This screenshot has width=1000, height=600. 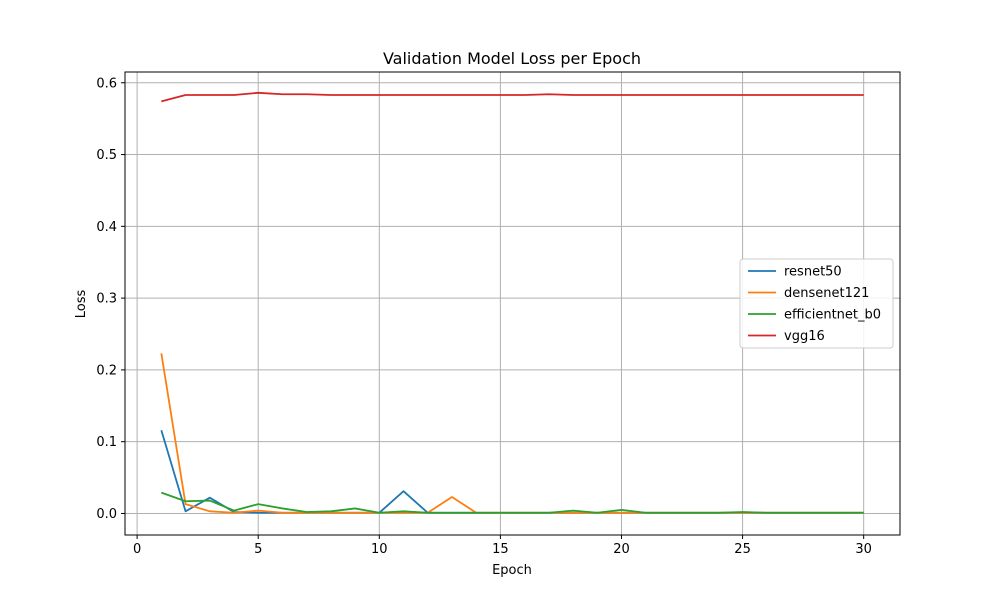 I want to click on legend-box, so click(x=816, y=303).